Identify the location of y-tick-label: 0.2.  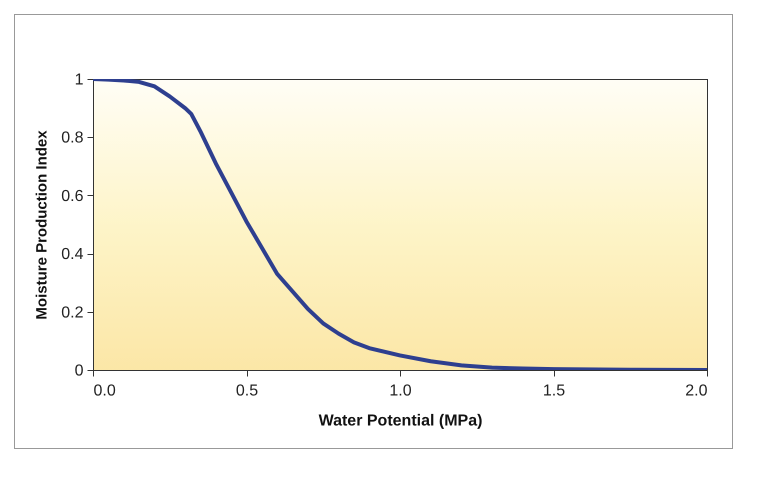
(72, 313).